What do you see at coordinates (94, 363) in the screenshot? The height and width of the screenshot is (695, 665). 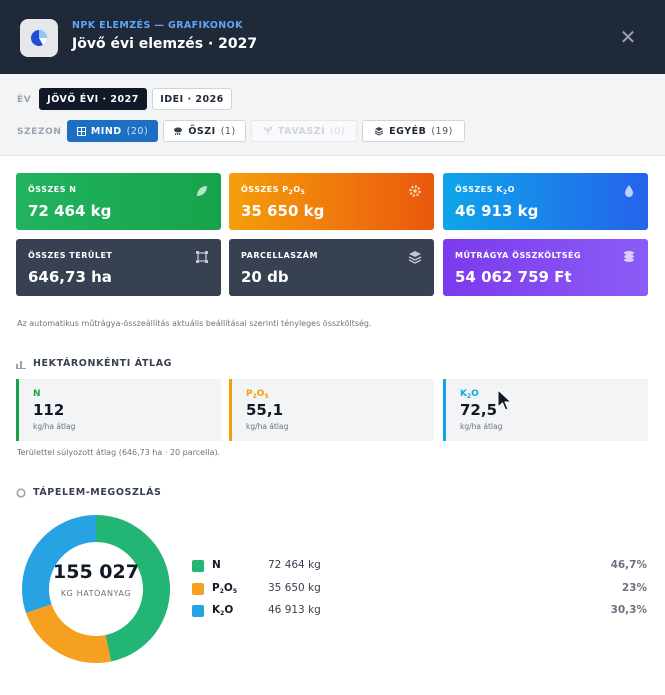 I see `per-hectare-title: HEKTÁRONKÉNTI ÁTLAG` at bounding box center [94, 363].